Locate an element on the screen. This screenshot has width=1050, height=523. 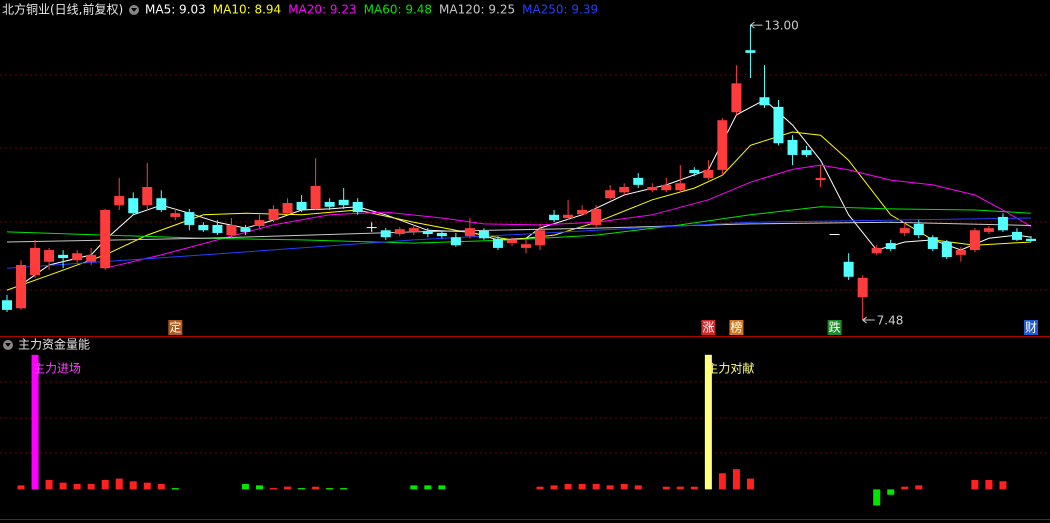
legend-entry: MA5: 9.03 is located at coordinates (175, 10).